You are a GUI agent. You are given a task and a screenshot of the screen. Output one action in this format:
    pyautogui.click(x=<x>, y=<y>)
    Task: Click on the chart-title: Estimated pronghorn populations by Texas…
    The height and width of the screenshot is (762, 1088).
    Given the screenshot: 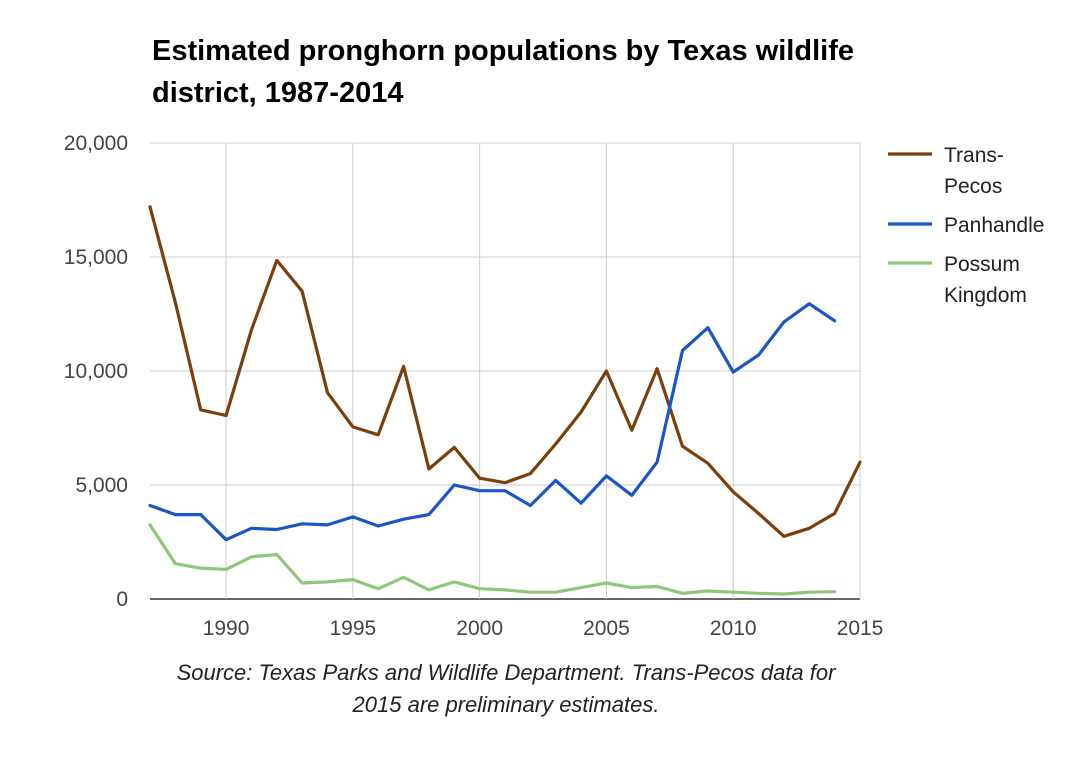 What is the action you would take?
    pyautogui.click(x=503, y=72)
    